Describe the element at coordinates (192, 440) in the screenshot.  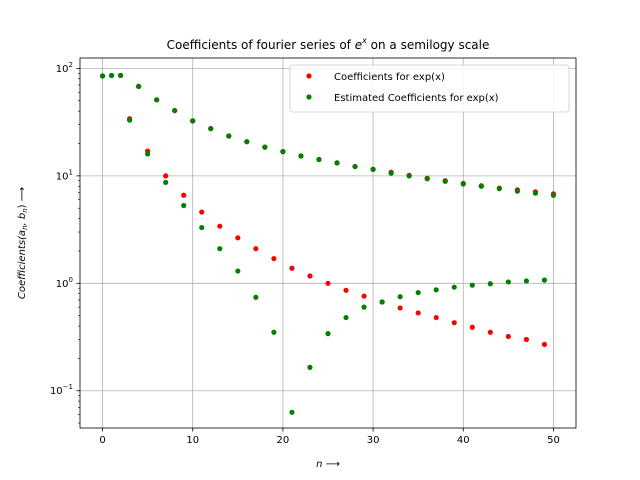
I see `x-tick-label: 10` at that location.